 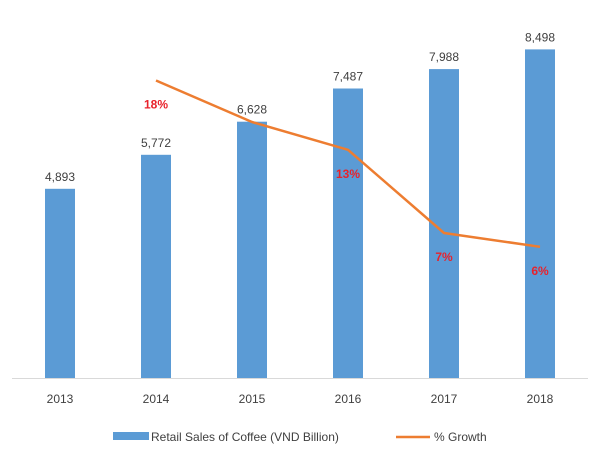 What do you see at coordinates (60, 177) in the screenshot?
I see `bar-value-label-2013: 4,893` at bounding box center [60, 177].